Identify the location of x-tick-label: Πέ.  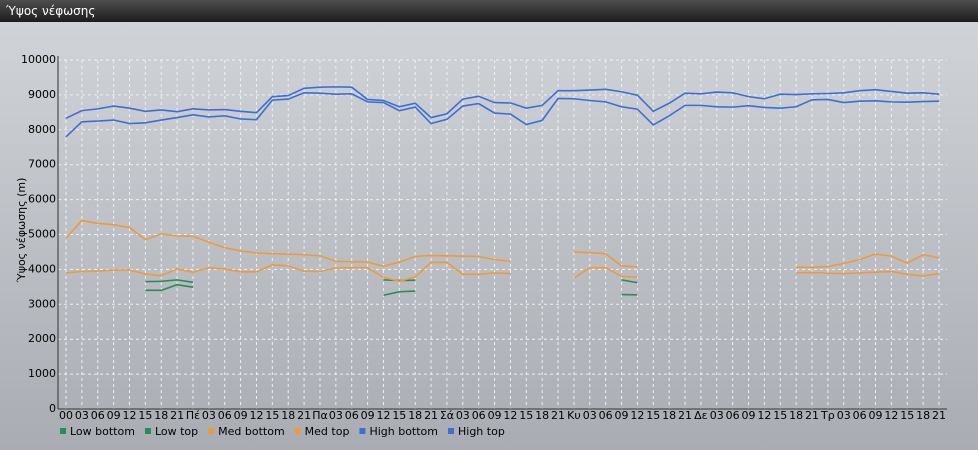
(193, 415).